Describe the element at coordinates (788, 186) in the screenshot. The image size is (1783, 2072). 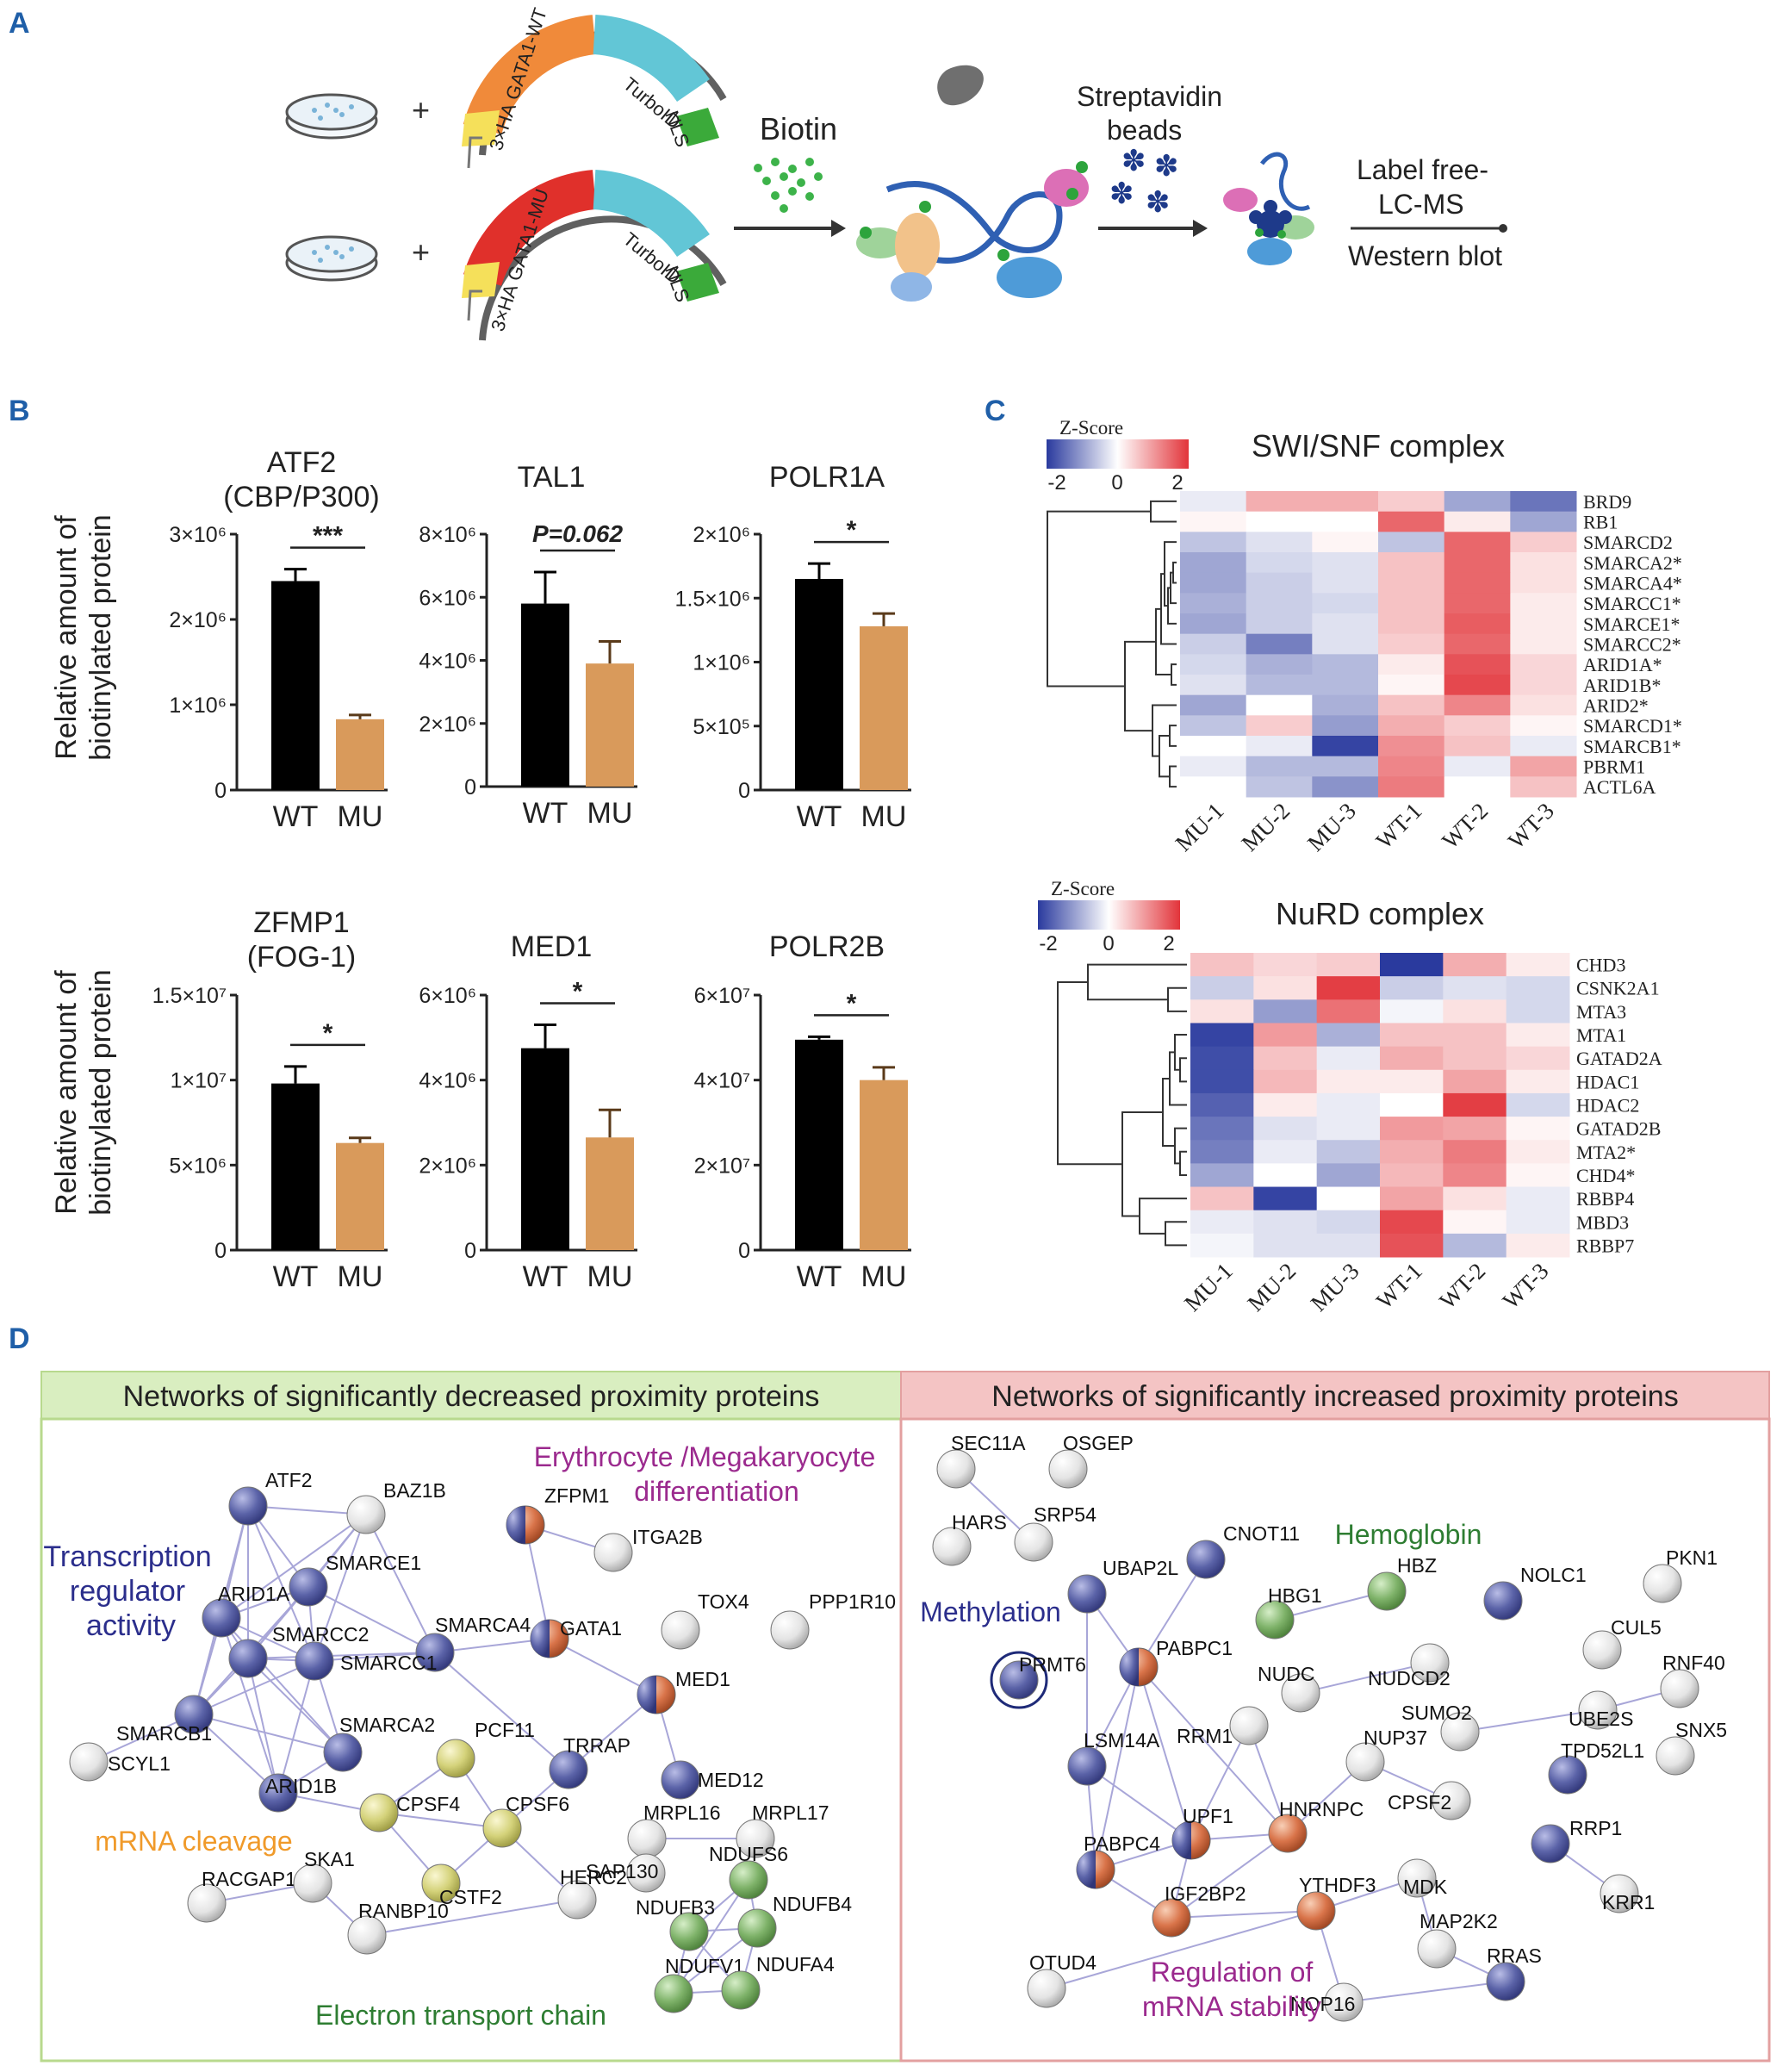
I see `biotin-dots` at that location.